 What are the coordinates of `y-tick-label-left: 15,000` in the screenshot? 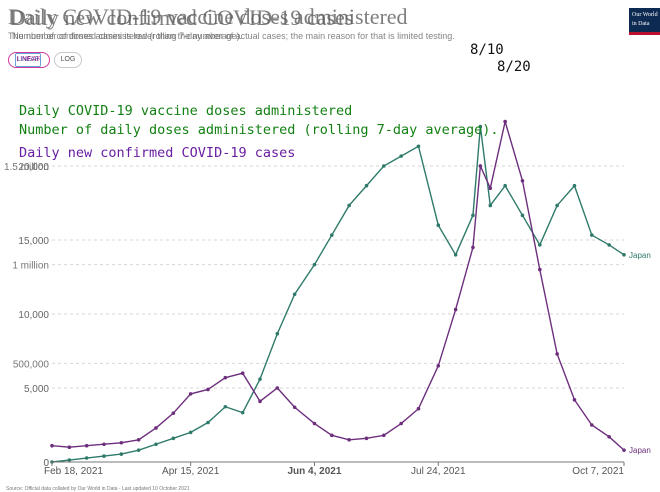 It's located at (33, 241).